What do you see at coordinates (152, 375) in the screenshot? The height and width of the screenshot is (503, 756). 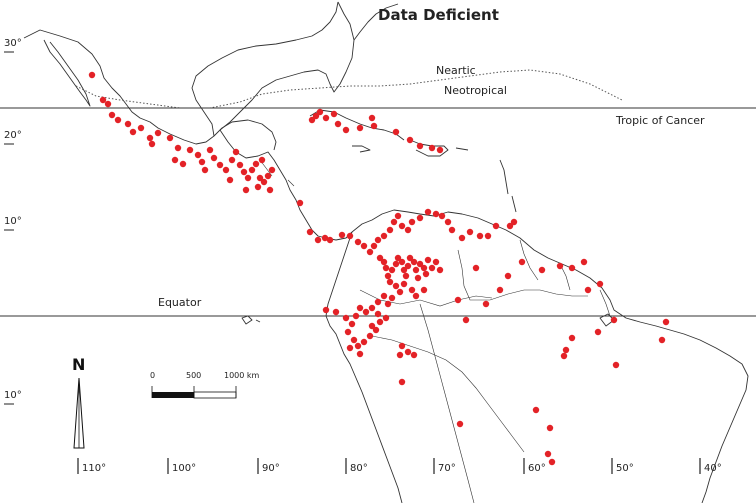 I see `scale-tick-0: 0` at bounding box center [152, 375].